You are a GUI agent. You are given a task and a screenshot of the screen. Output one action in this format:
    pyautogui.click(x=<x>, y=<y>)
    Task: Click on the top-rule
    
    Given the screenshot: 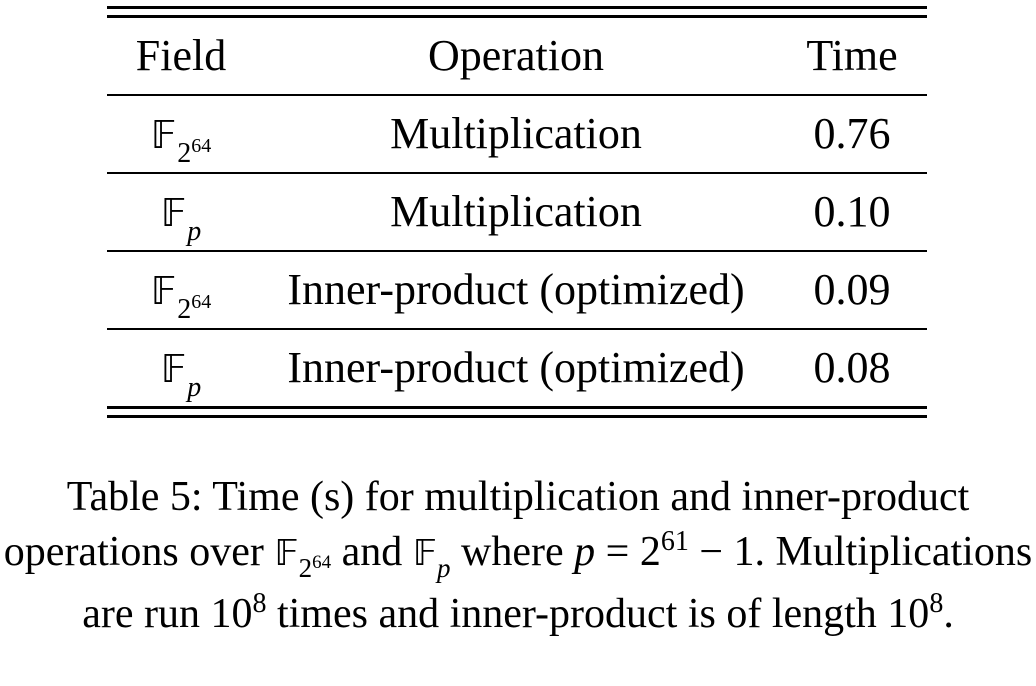 What is the action you would take?
    pyautogui.click(x=517, y=7)
    